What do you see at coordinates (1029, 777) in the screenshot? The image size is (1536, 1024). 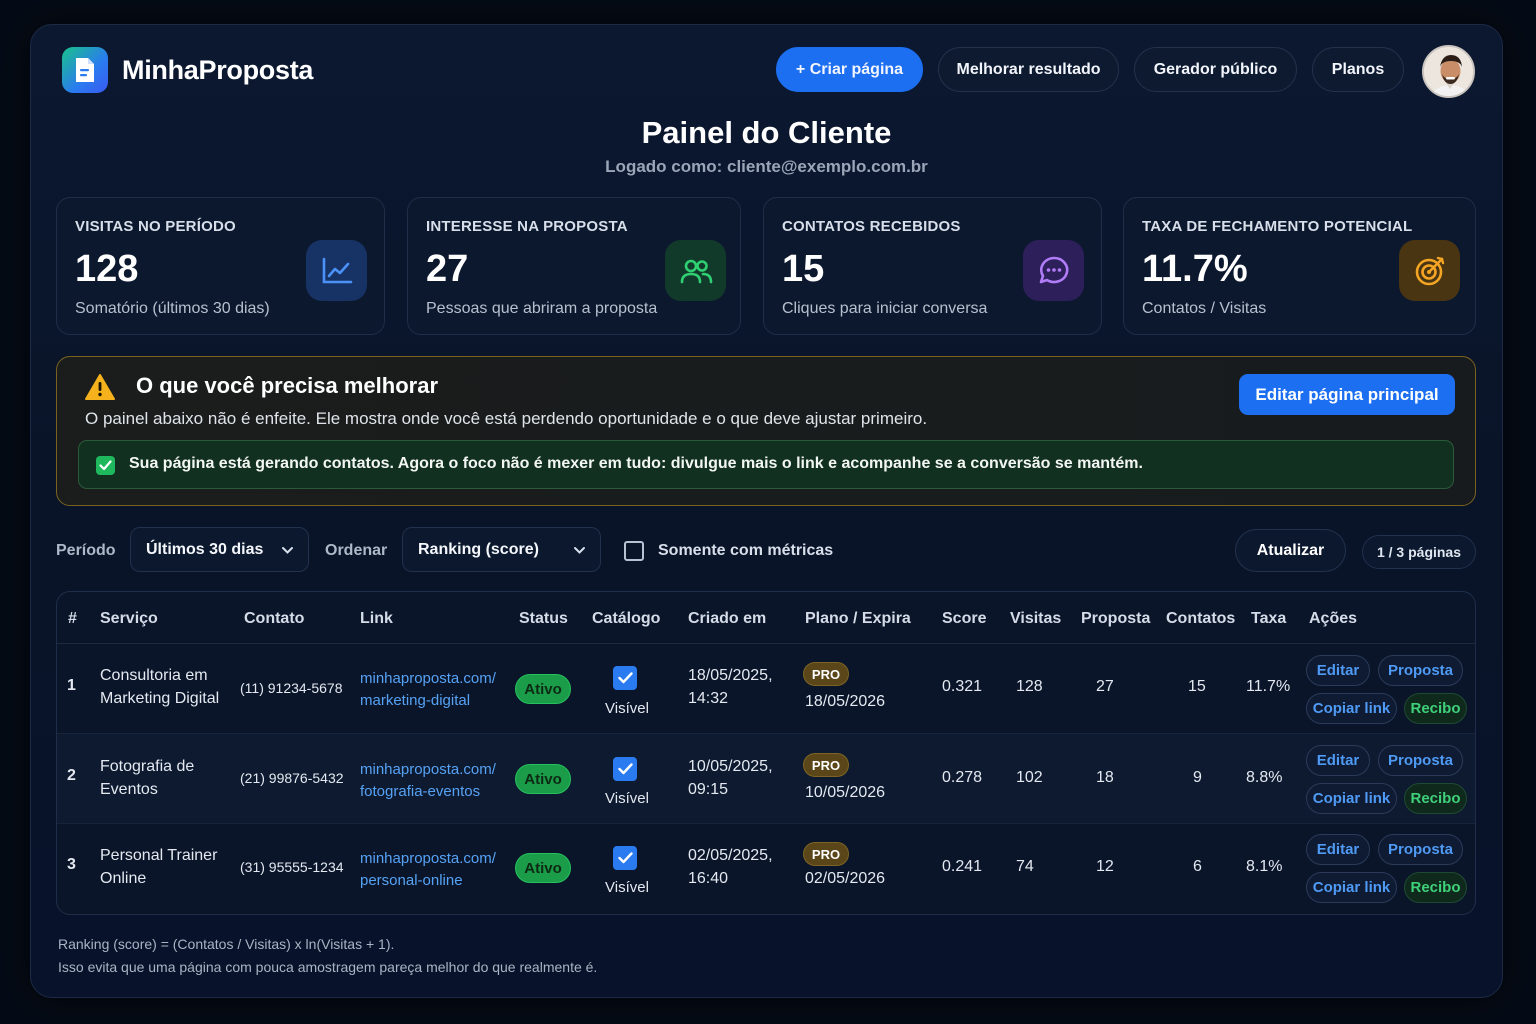 I see `visits: 102` at bounding box center [1029, 777].